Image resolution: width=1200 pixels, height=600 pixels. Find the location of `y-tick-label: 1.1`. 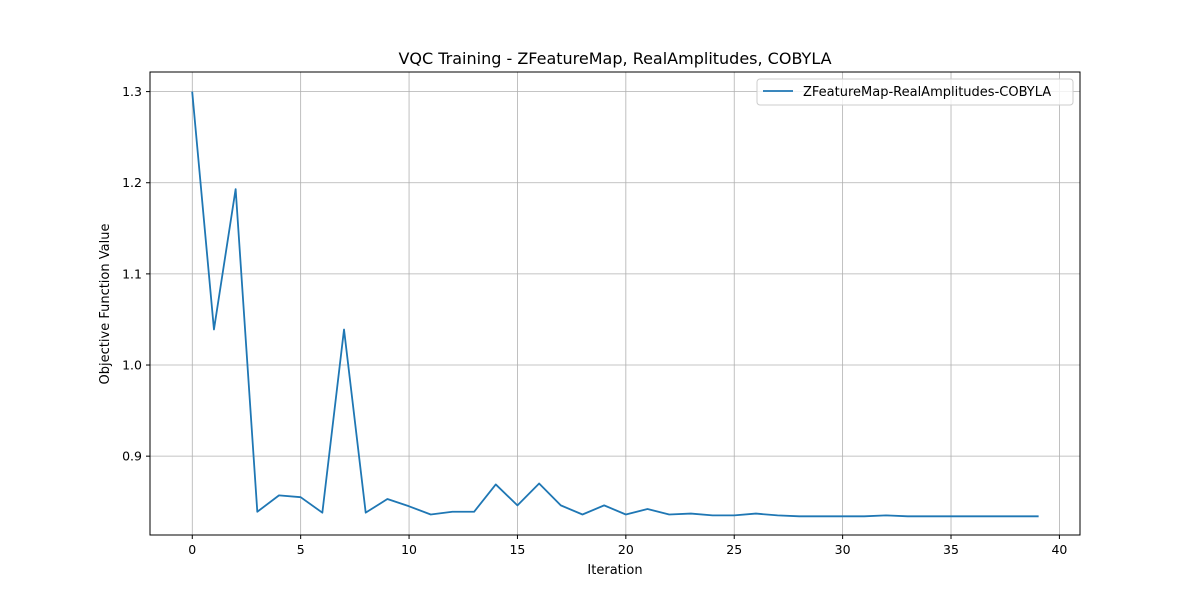

y-tick-label: 1.1 is located at coordinates (132, 273).